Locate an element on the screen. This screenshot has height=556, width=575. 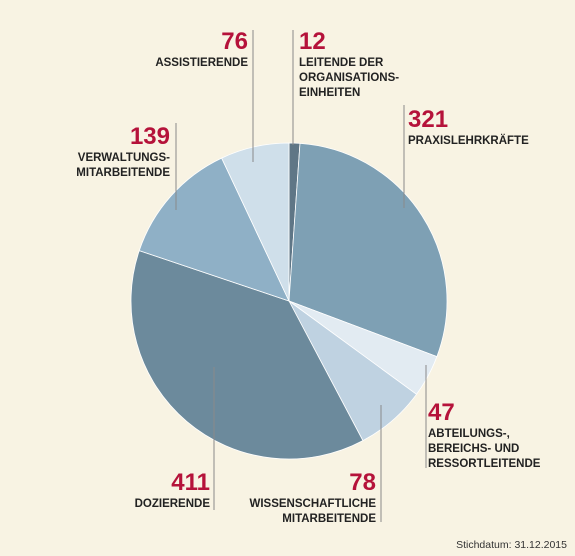
slice-label-2-line-2: RESSORTLEITENDE is located at coordinates (484, 464).